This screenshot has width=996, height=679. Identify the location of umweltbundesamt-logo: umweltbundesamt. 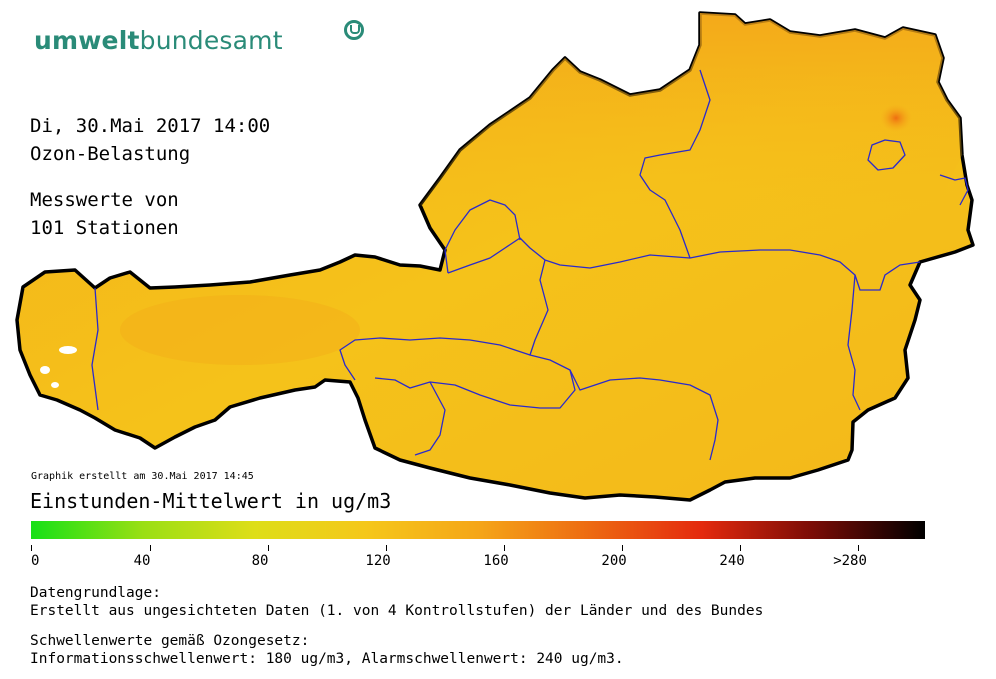
(158, 40).